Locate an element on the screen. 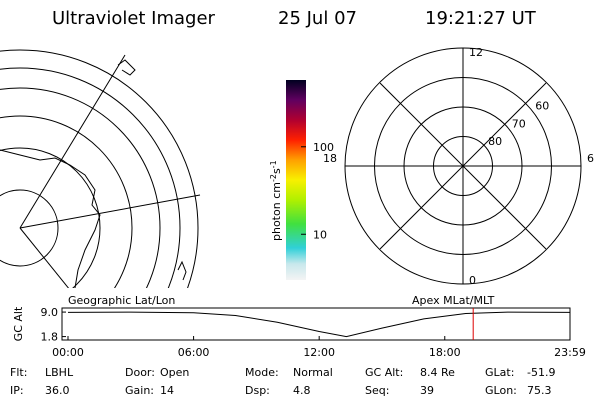 The image size is (600, 400). param-label: Flt: is located at coordinates (18, 372).